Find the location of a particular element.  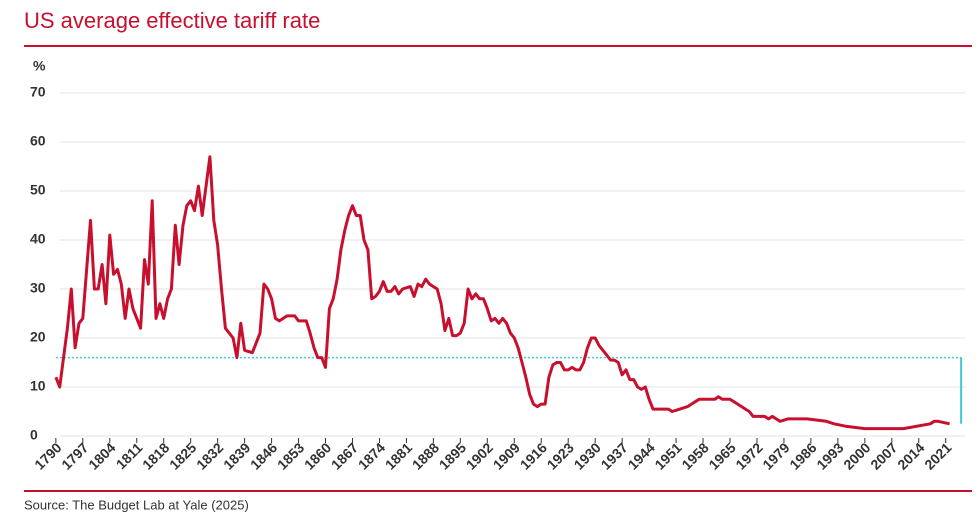

y-tick-label: 10 is located at coordinates (38, 386).